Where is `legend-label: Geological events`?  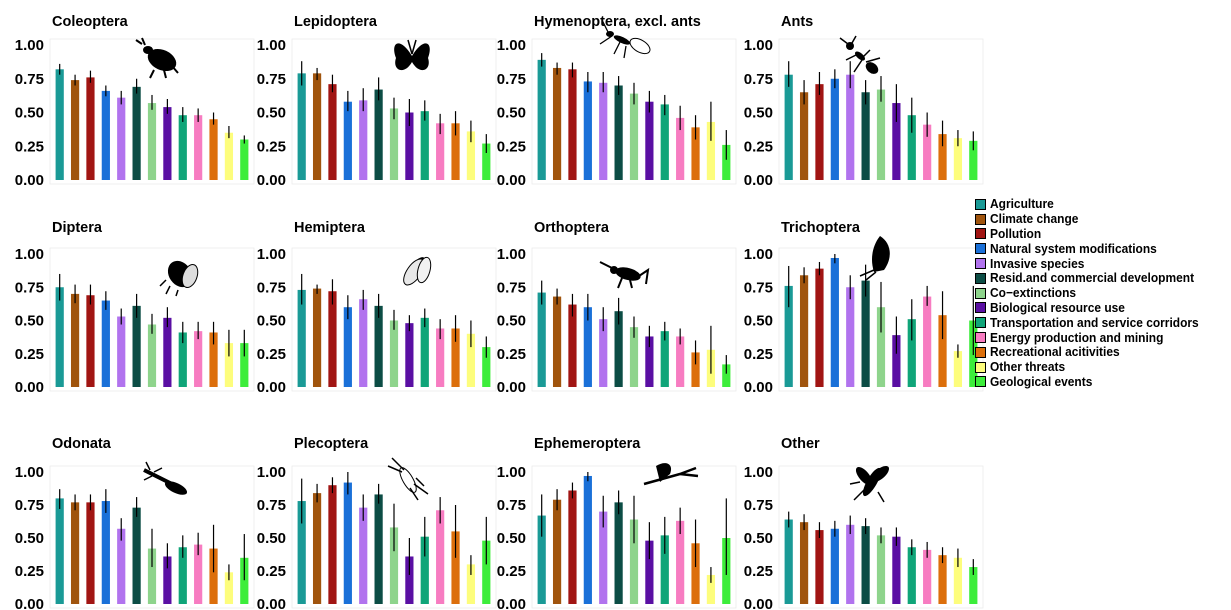
legend-label: Geological events is located at coordinates (1041, 381).